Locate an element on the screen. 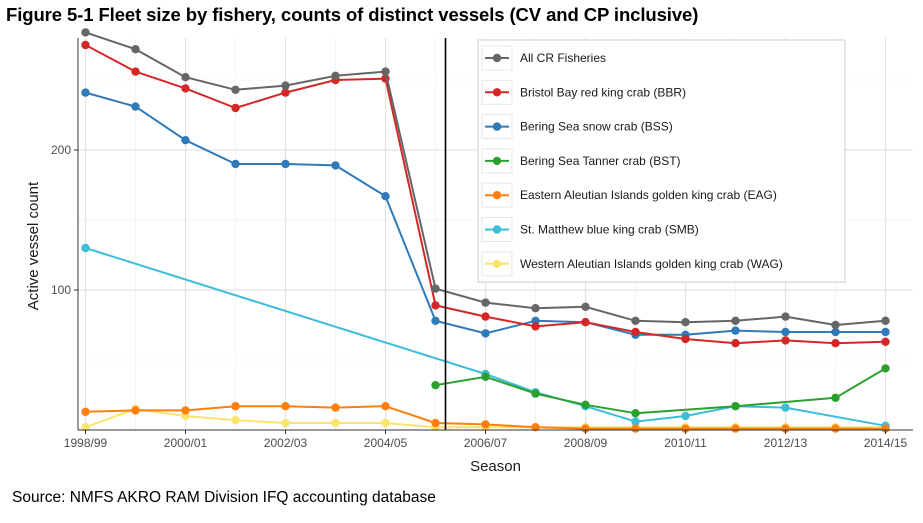 The width and height of the screenshot is (923, 523). legend-label: Bristol Bay red king crab (BBR) is located at coordinates (603, 92).